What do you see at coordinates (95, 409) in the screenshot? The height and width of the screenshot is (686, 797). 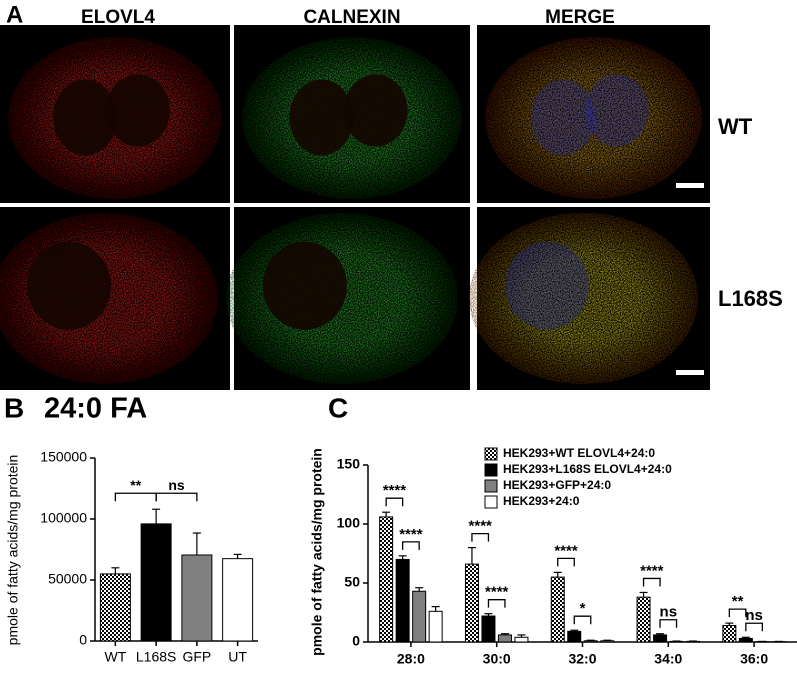 I see `chart-title: 24:0 FA` at bounding box center [95, 409].